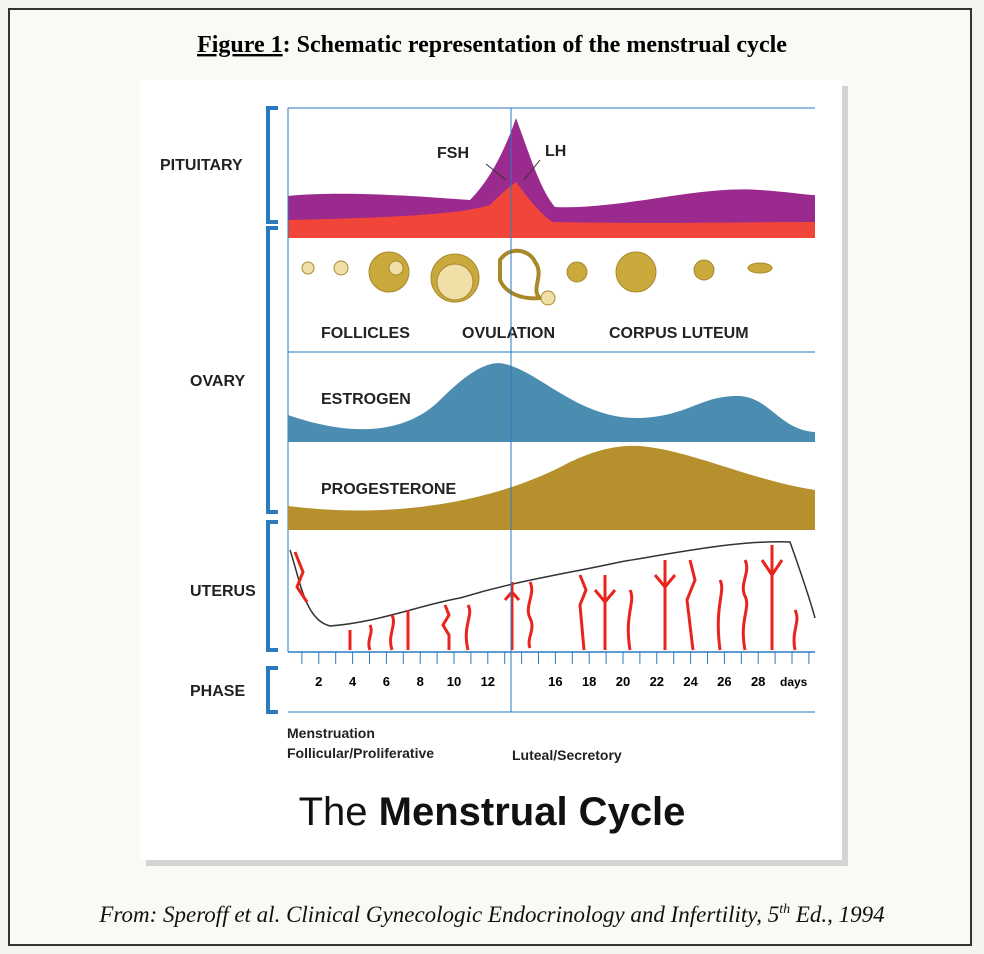  Describe the element at coordinates (386, 681) in the screenshot. I see `day-label: 6` at that location.